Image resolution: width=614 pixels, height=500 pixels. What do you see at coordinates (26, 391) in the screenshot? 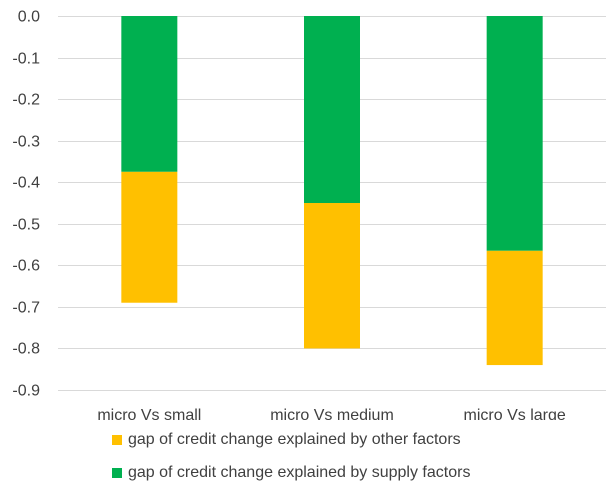
I see `y-tick-label: -0.9` at bounding box center [26, 391].